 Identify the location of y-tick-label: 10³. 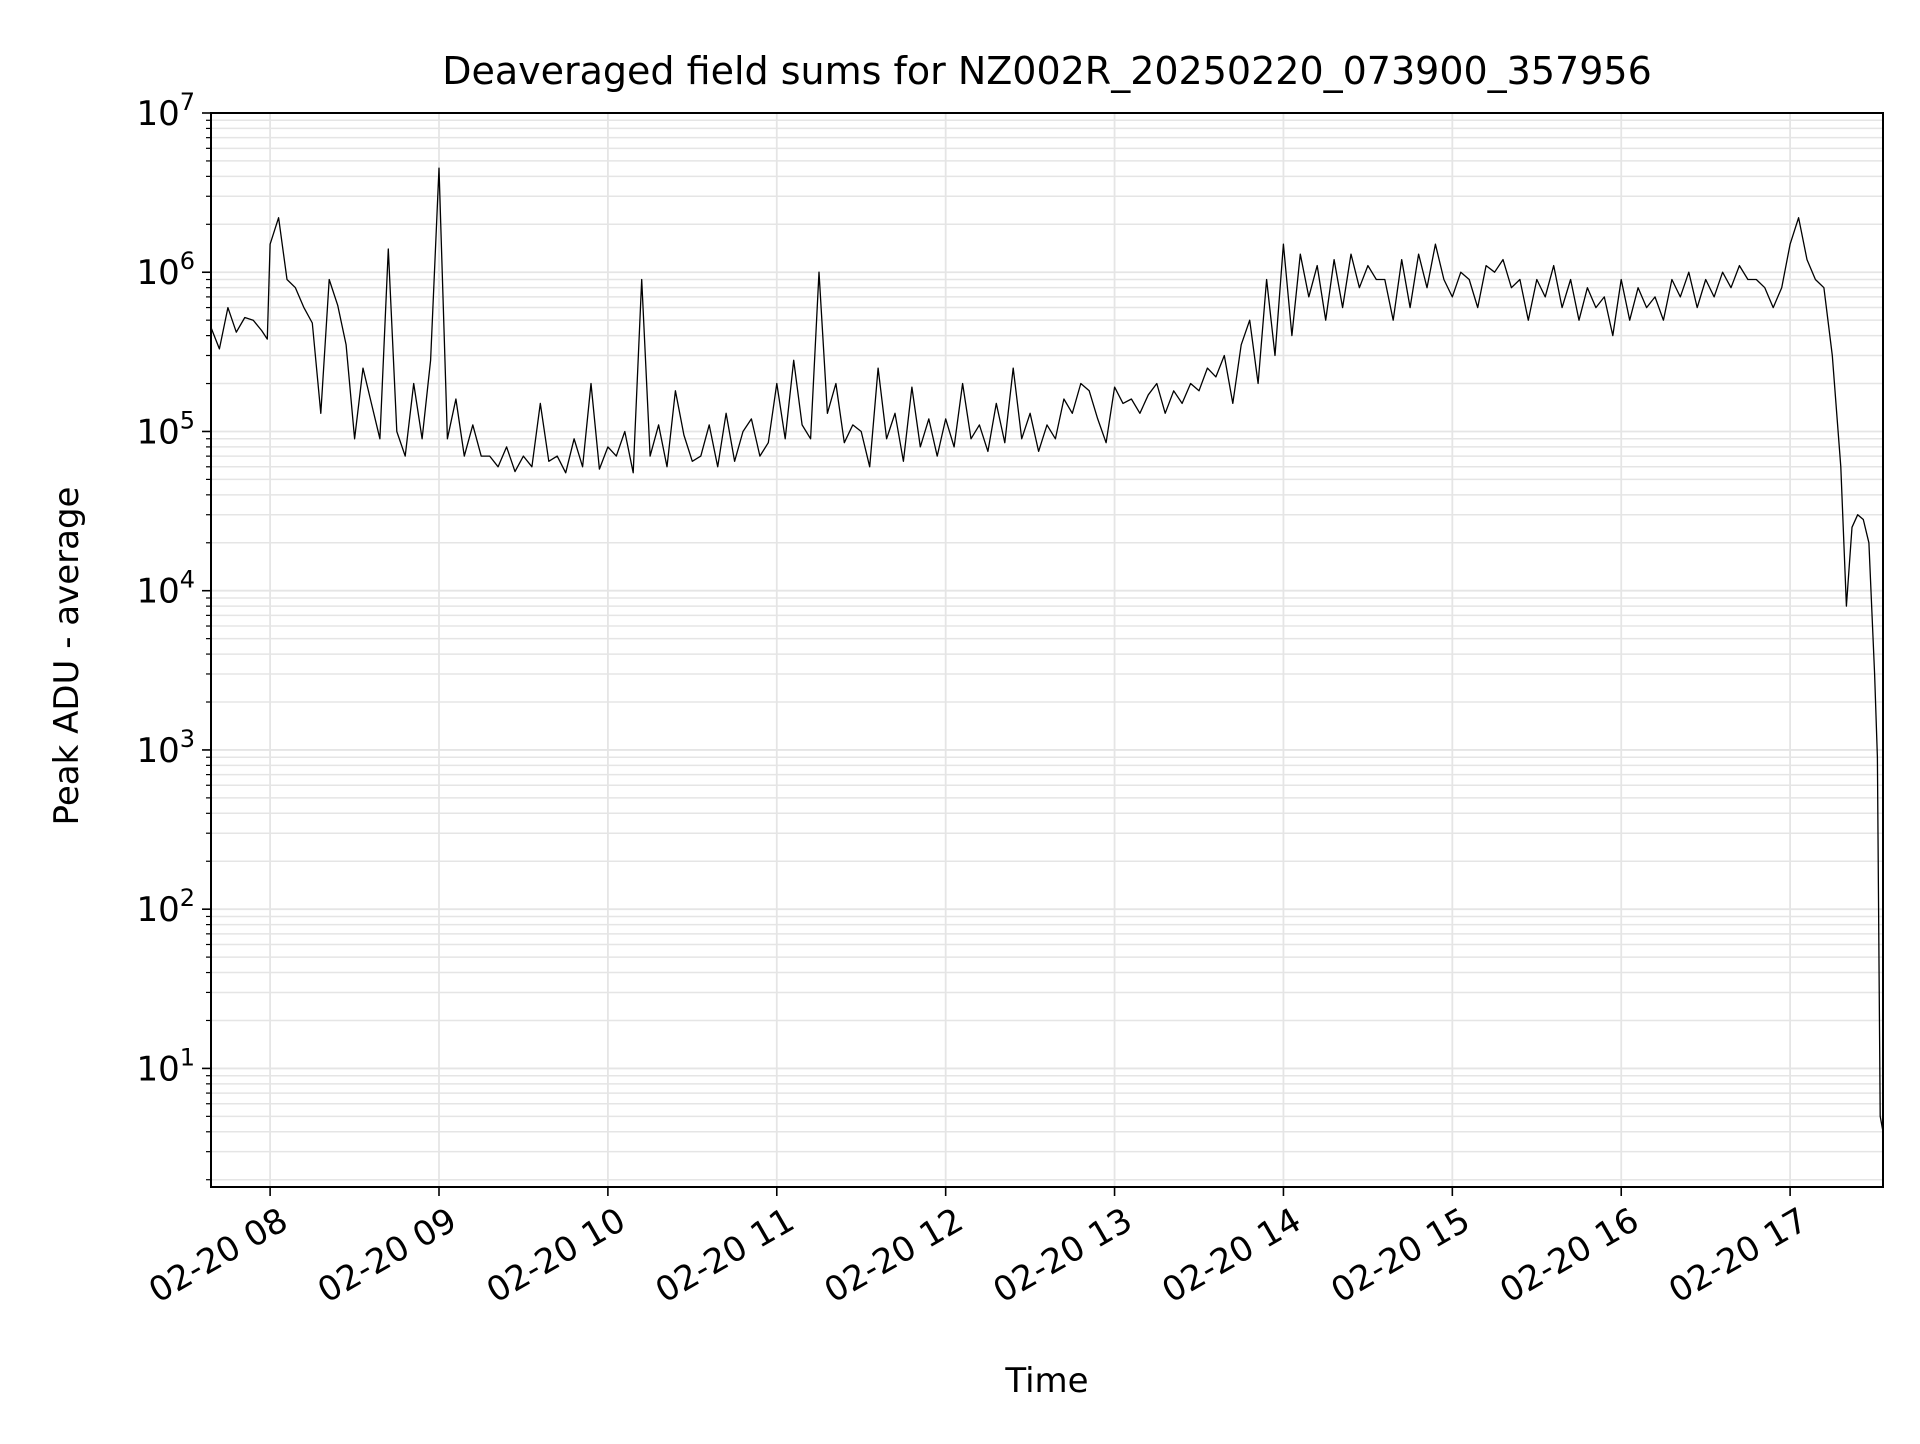
(165, 748).